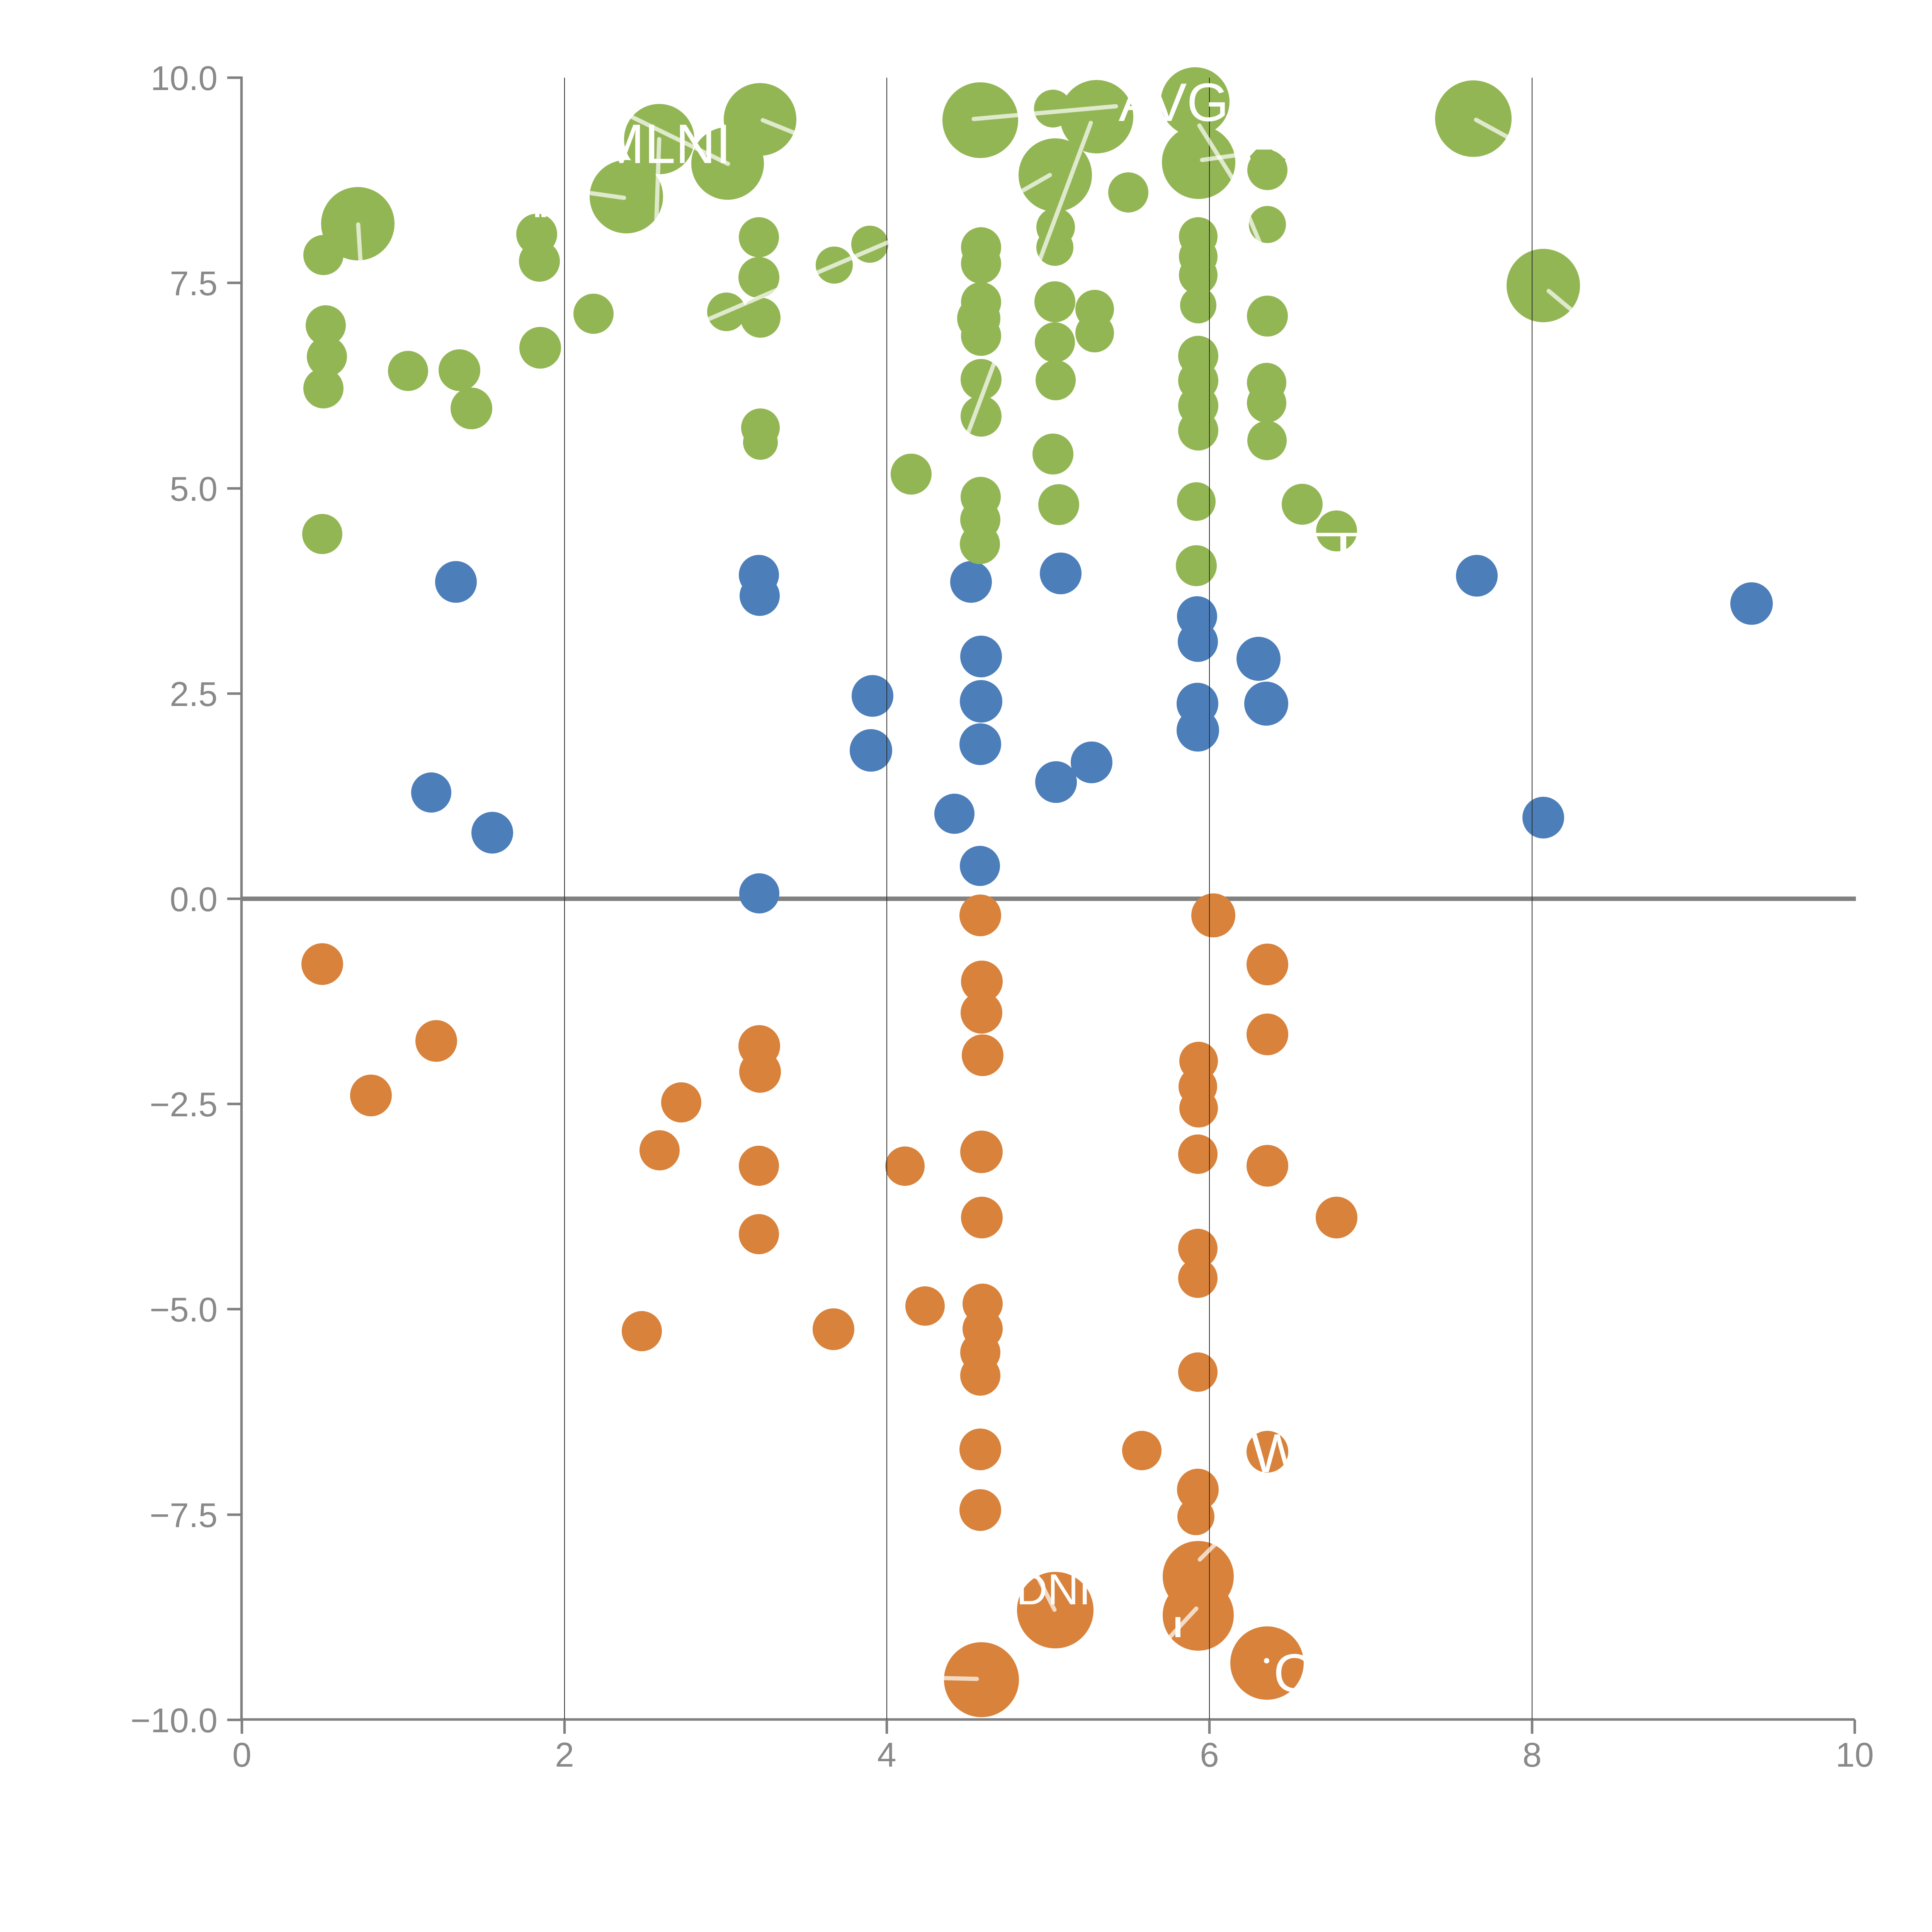 The width and height of the screenshot is (1932, 1932). What do you see at coordinates (1295, 1673) in the screenshot?
I see `svg-text: O` at bounding box center [1295, 1673].